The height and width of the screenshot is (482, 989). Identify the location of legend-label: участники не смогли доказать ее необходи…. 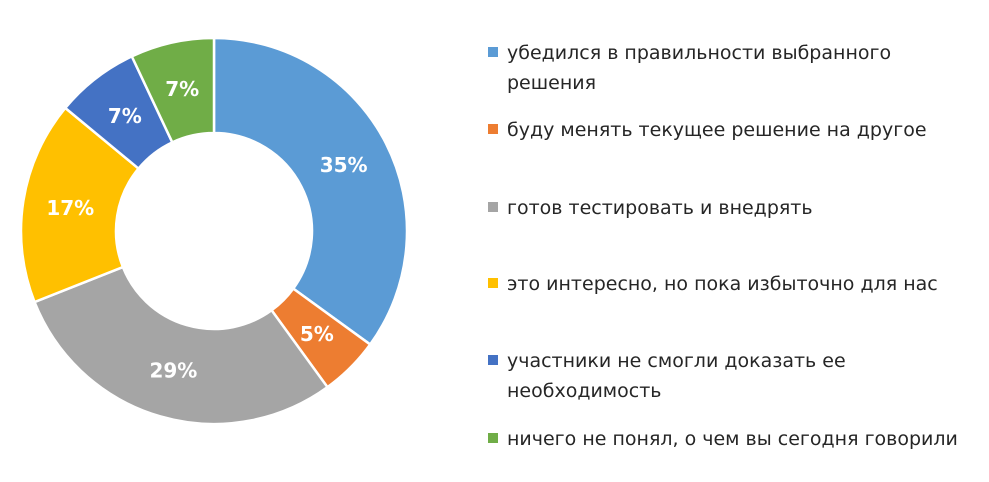
(676, 376).